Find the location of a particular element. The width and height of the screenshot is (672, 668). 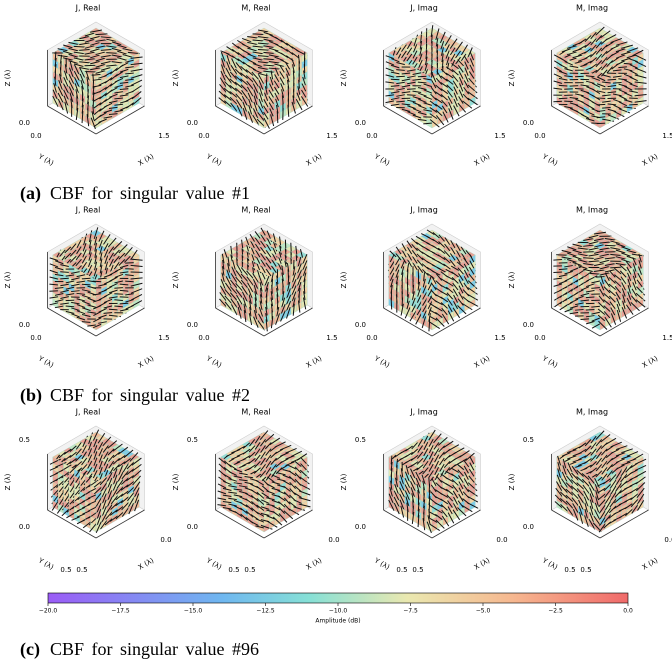

colorbar-tick-label: −5.0 is located at coordinates (483, 611).